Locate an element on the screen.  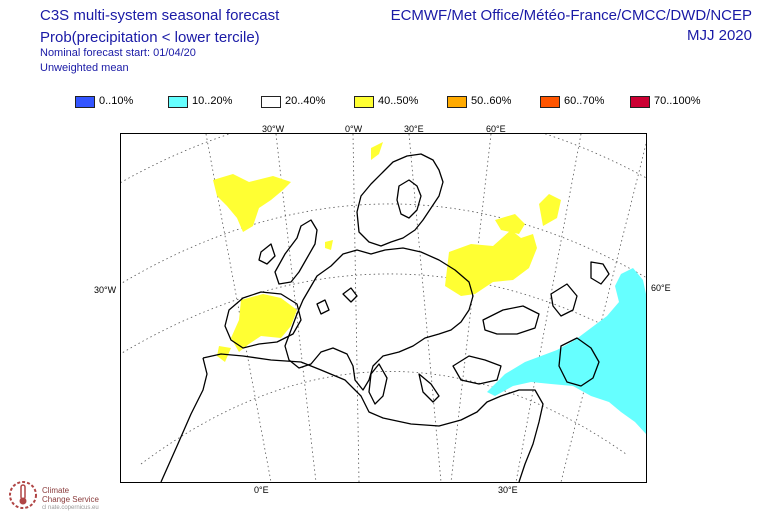
lon-label-top: 0°W is located at coordinates (354, 129).